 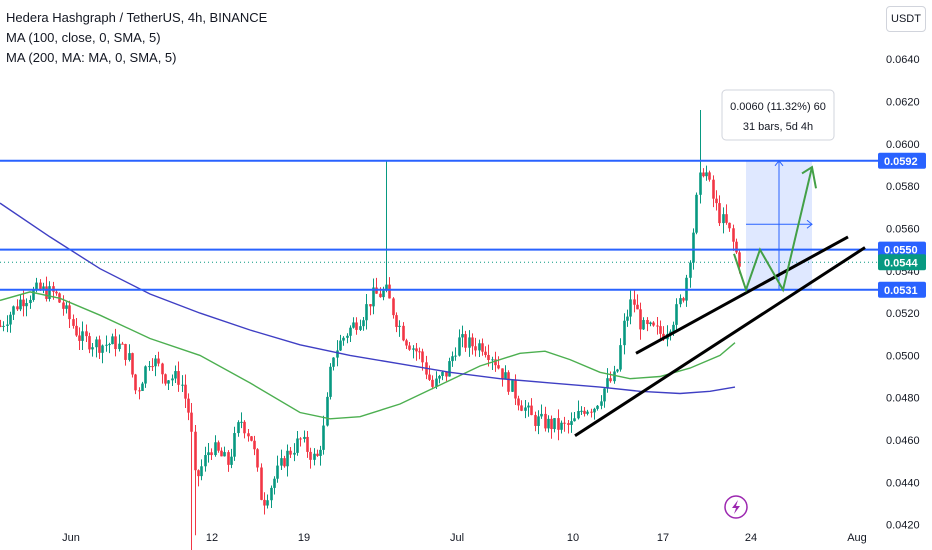 What do you see at coordinates (901, 162) in the screenshot?
I see `level-badge-label-0: 0.0592` at bounding box center [901, 162].